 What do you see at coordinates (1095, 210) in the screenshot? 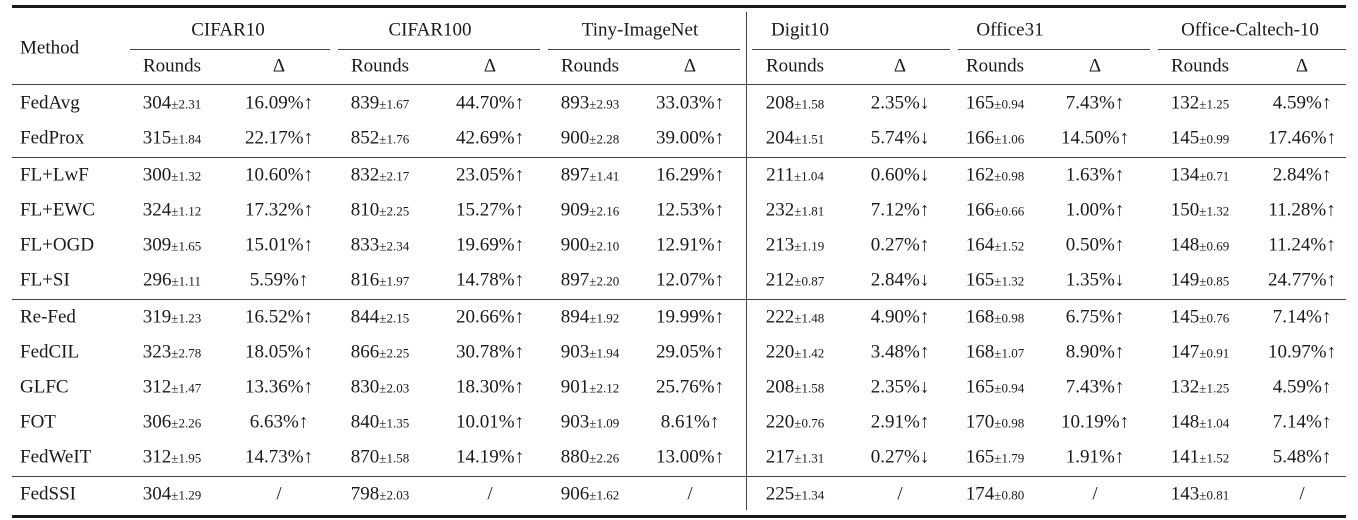
I see `delta-value: 1.00%↑` at bounding box center [1095, 210].